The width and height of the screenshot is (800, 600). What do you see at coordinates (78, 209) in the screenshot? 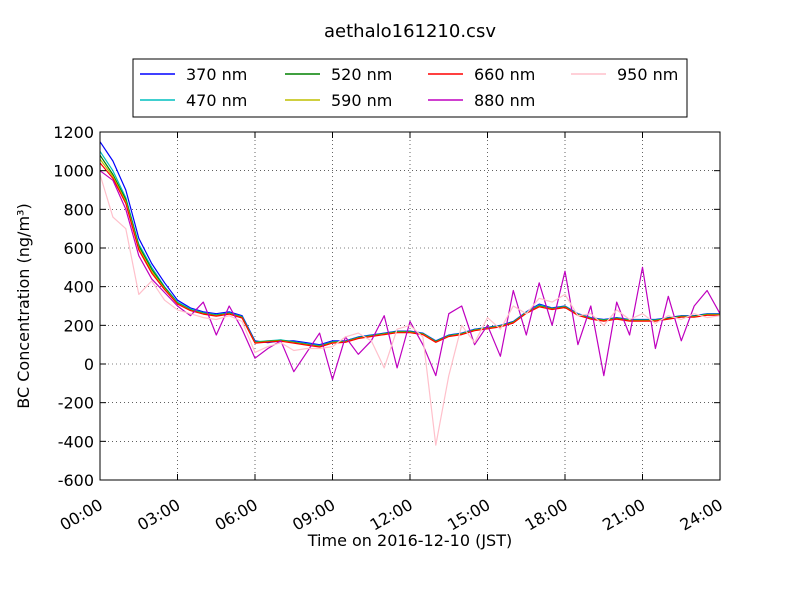
I see `y-tick-label: 800` at bounding box center [78, 209].